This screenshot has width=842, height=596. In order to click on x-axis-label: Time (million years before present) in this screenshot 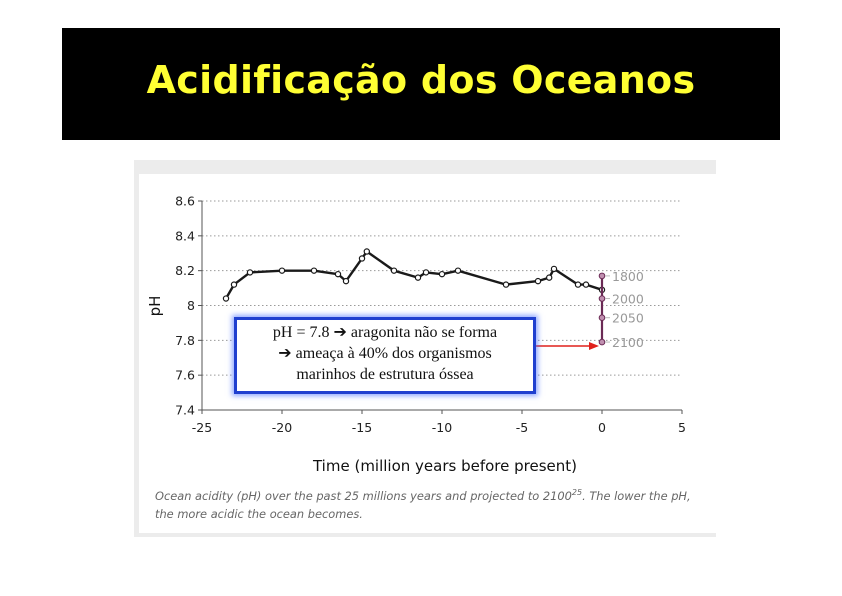, I will do `click(444, 466)`.